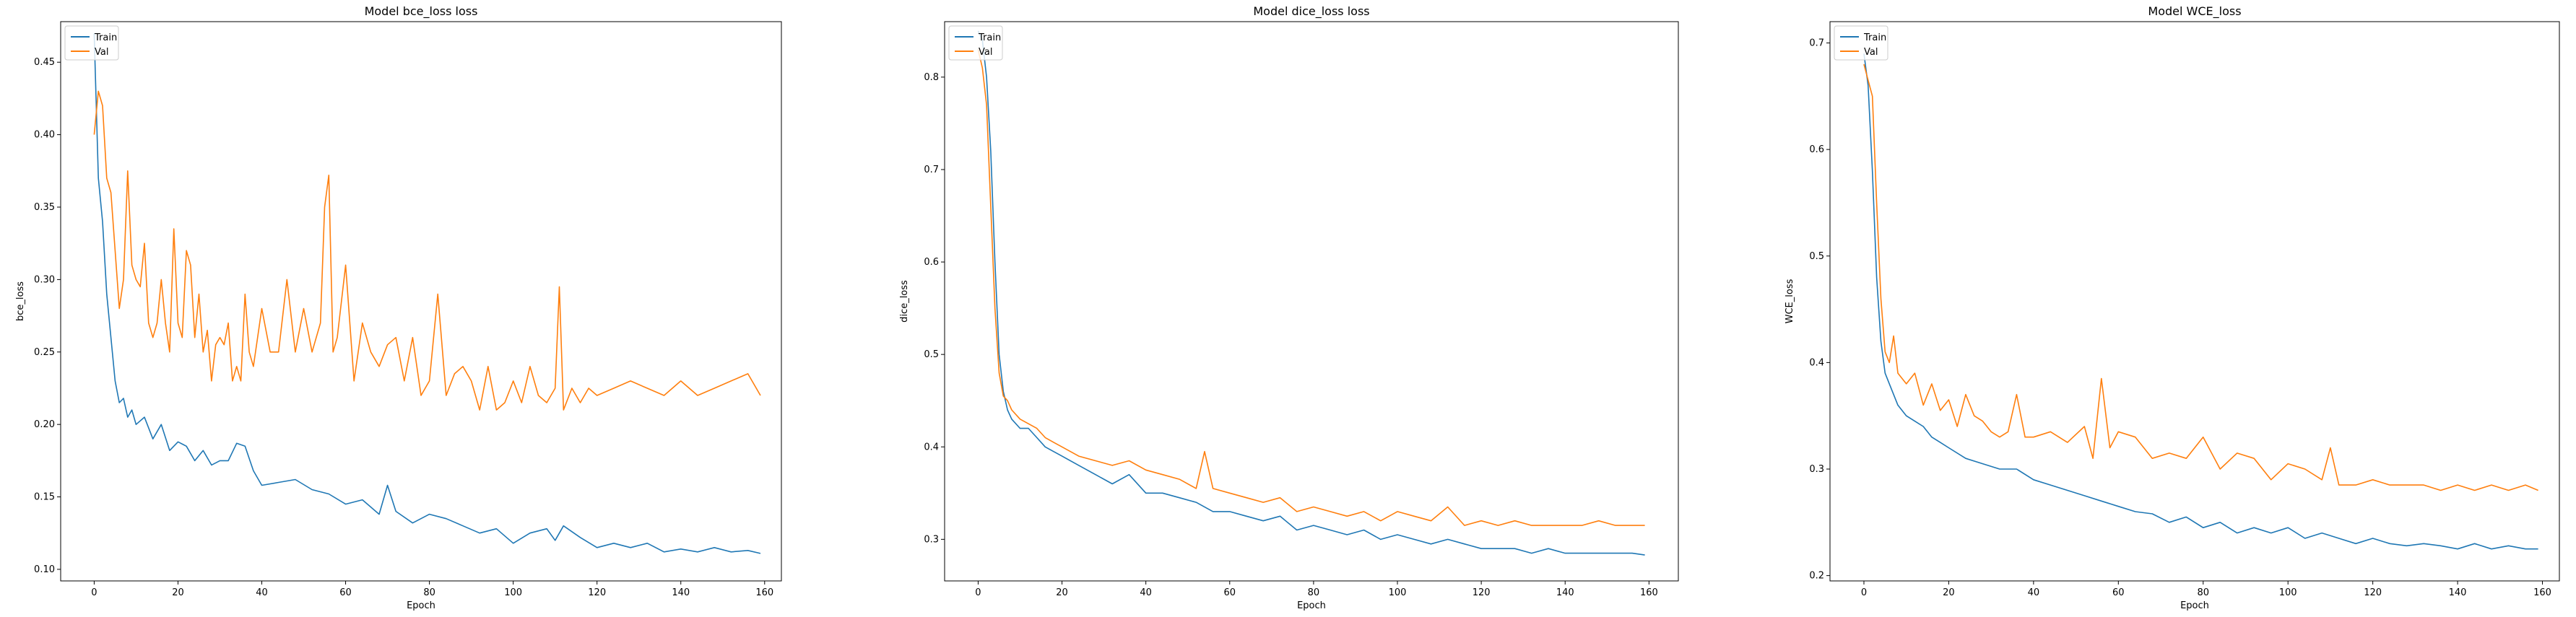 The height and width of the screenshot is (617, 2576). Describe the element at coordinates (20, 301) in the screenshot. I see `y-axis-label: bce_loss` at that location.